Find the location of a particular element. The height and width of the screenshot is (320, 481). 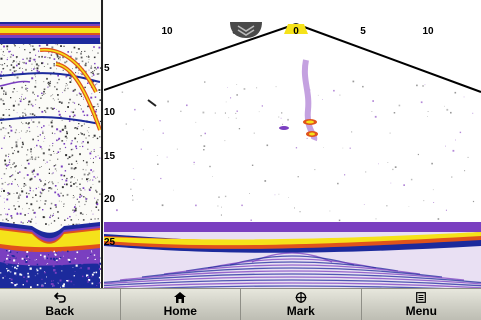

depth-tick: 10 is located at coordinates (110, 112).